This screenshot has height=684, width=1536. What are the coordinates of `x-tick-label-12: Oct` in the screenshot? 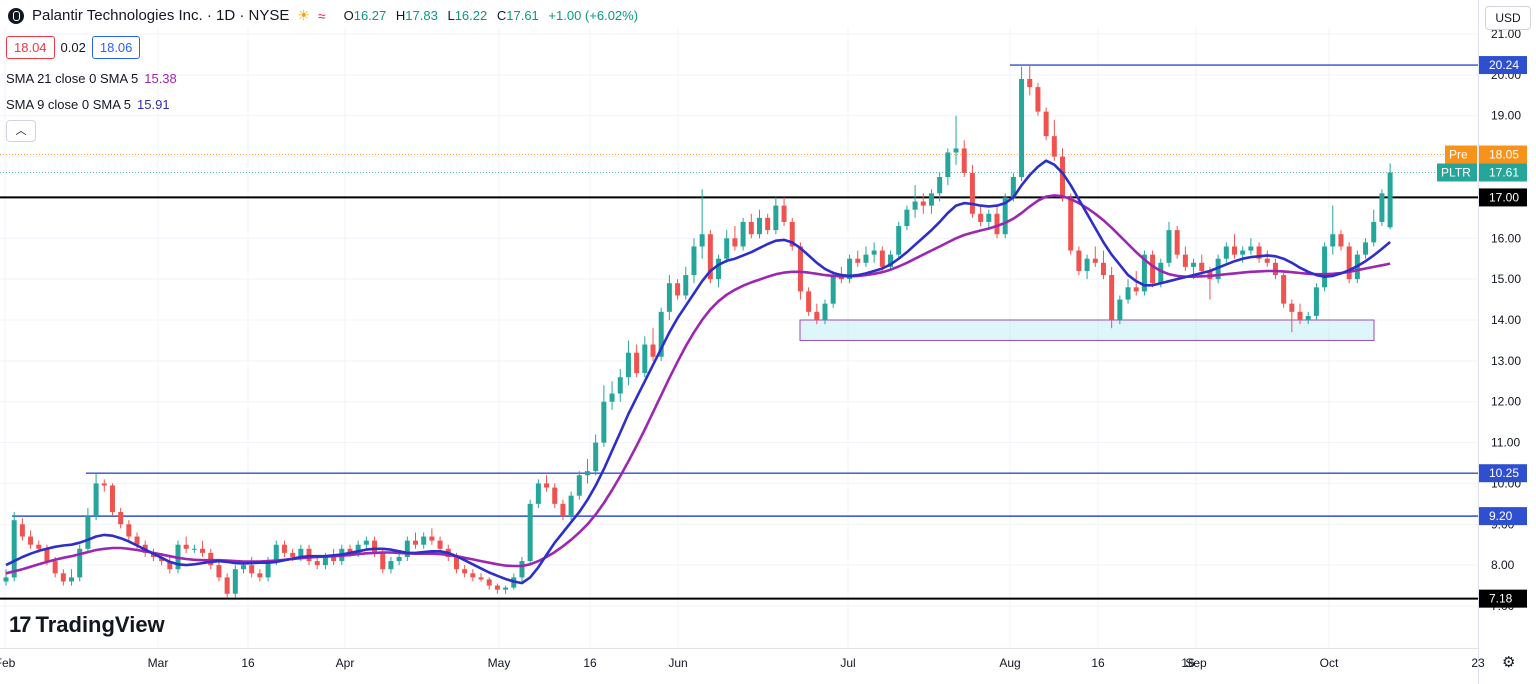 It's located at (1329, 663).